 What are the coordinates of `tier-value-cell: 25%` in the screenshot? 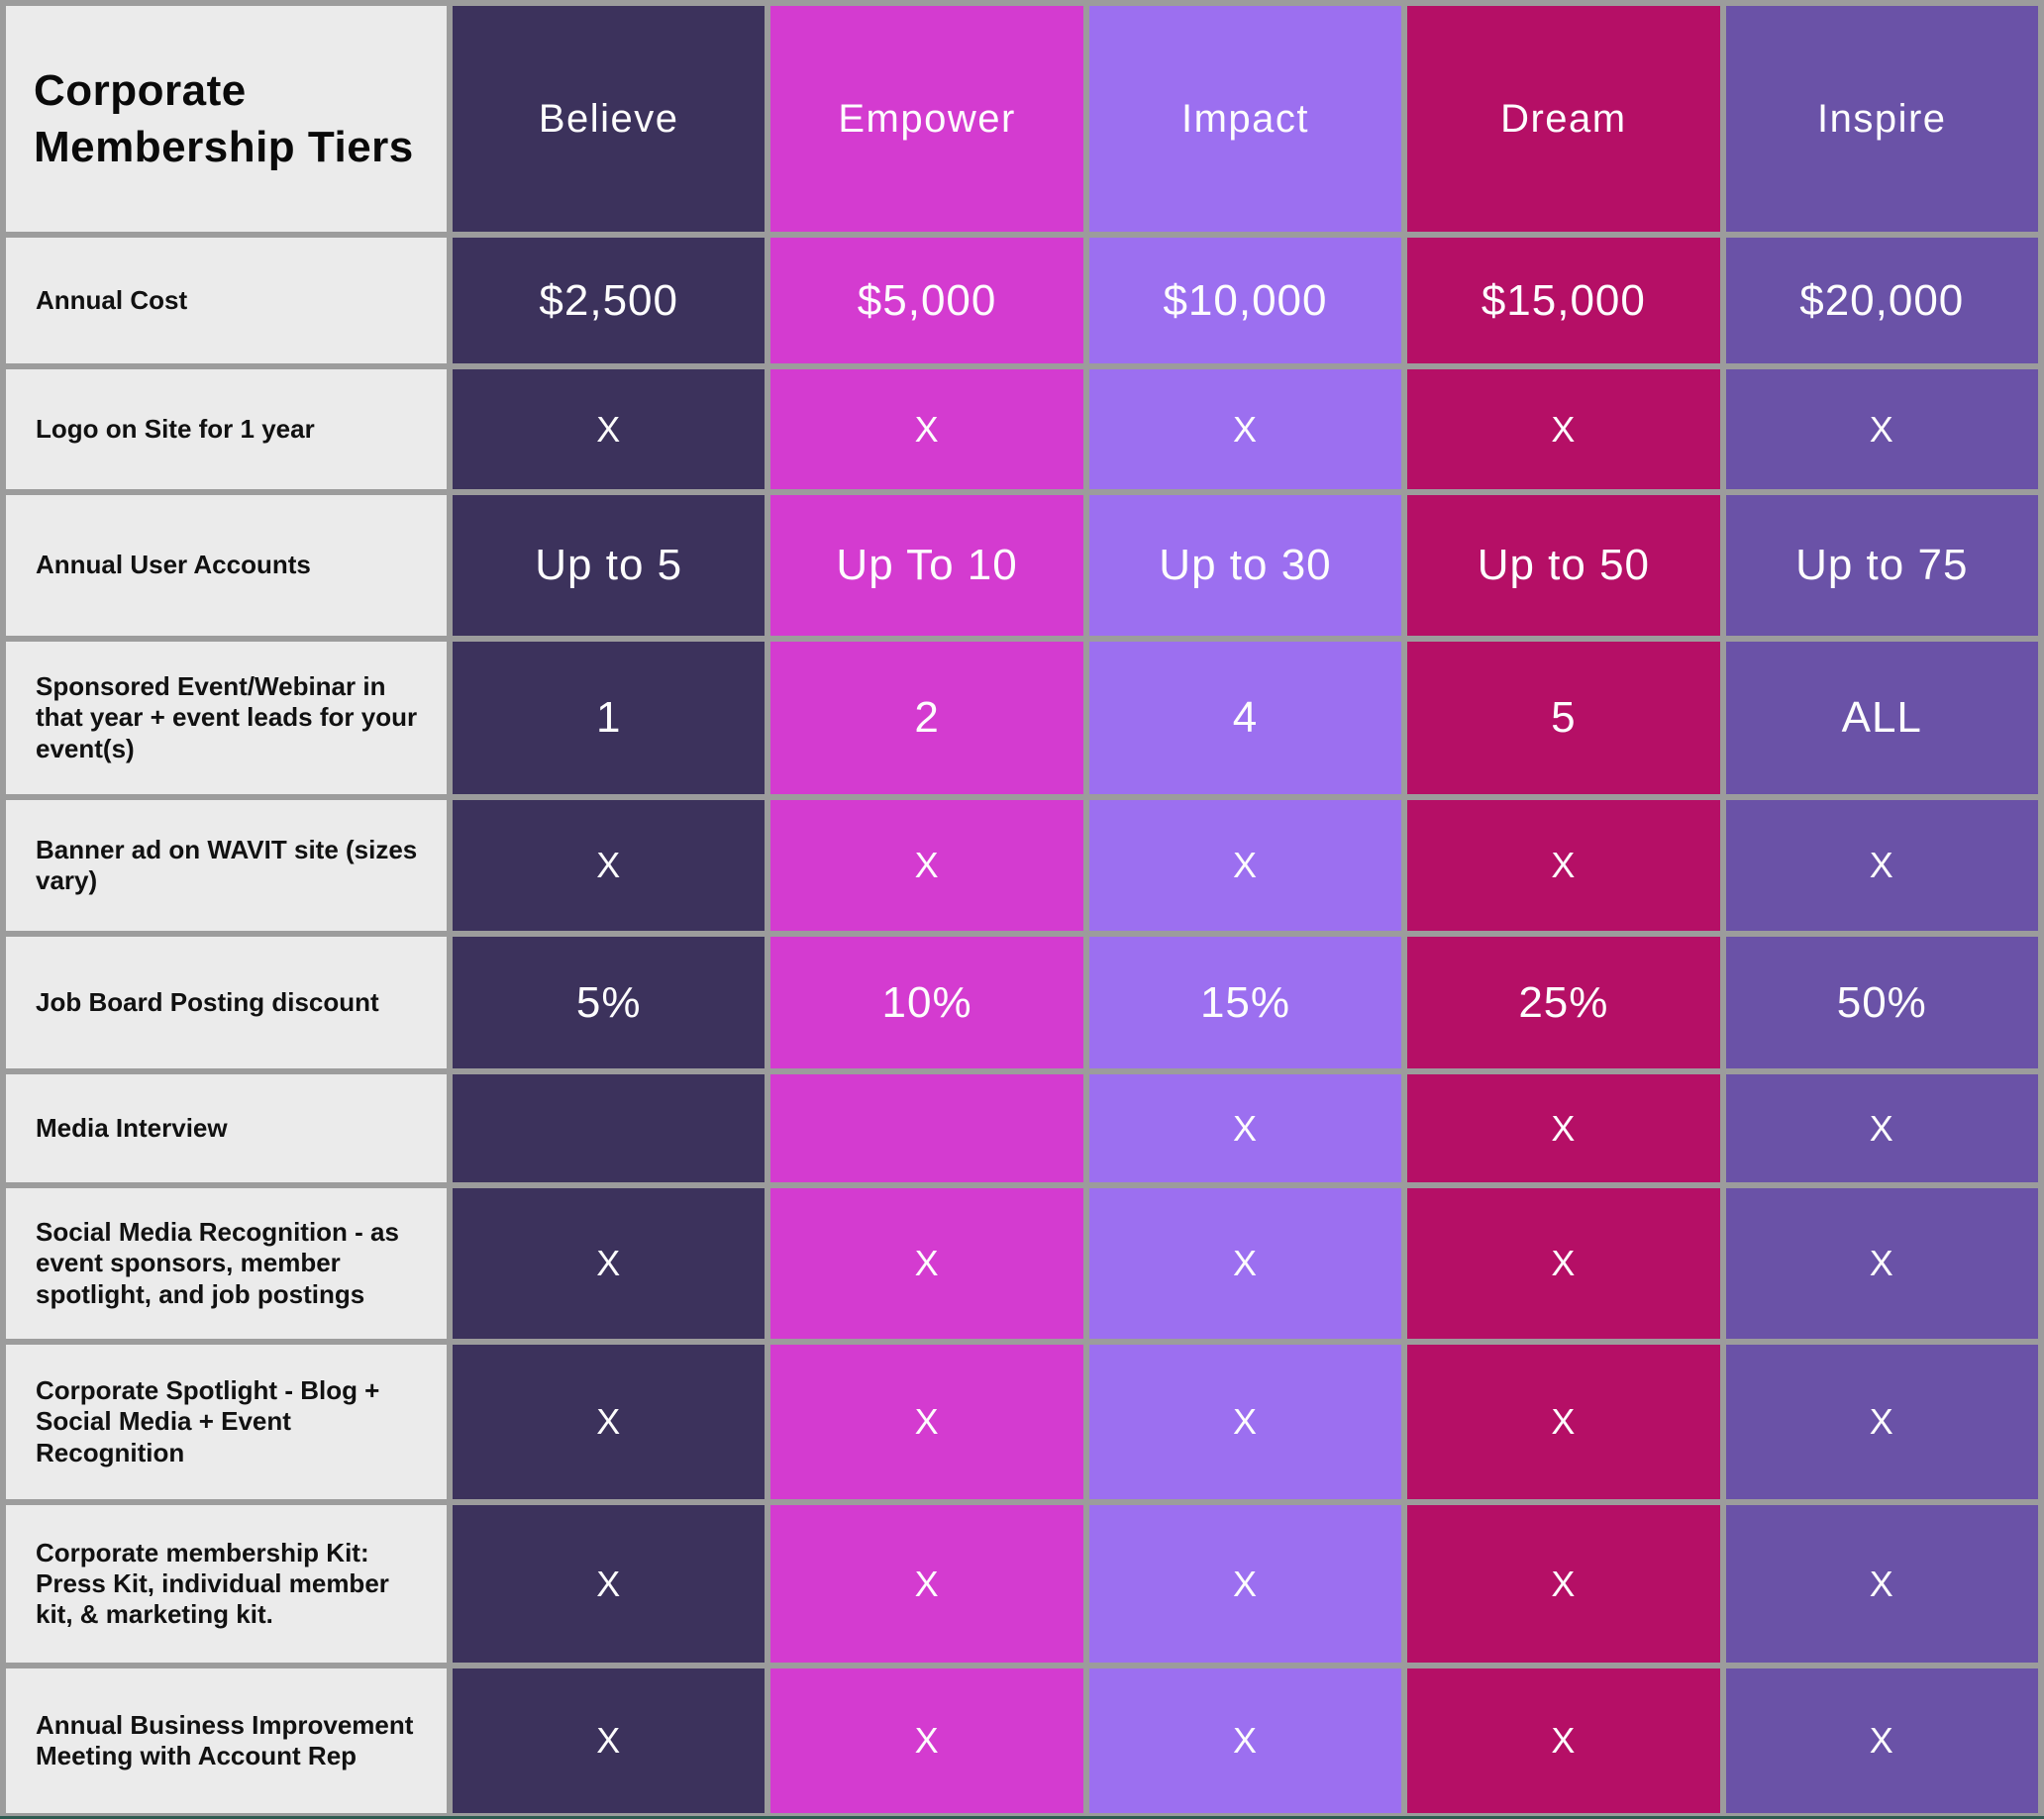 It's located at (1563, 1002).